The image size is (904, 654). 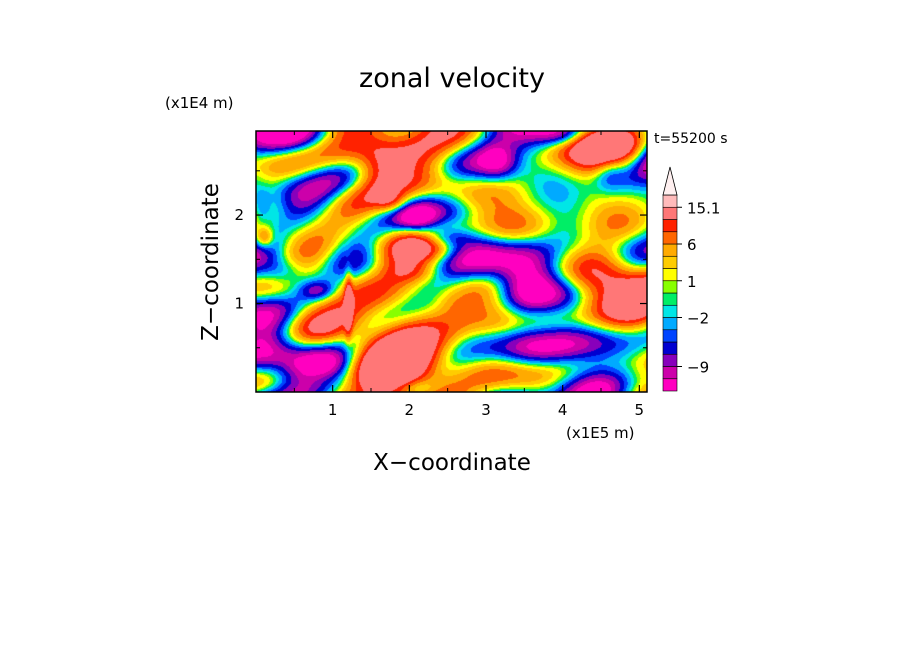 I want to click on y-axis-title: Z−coordinate, so click(x=211, y=262).